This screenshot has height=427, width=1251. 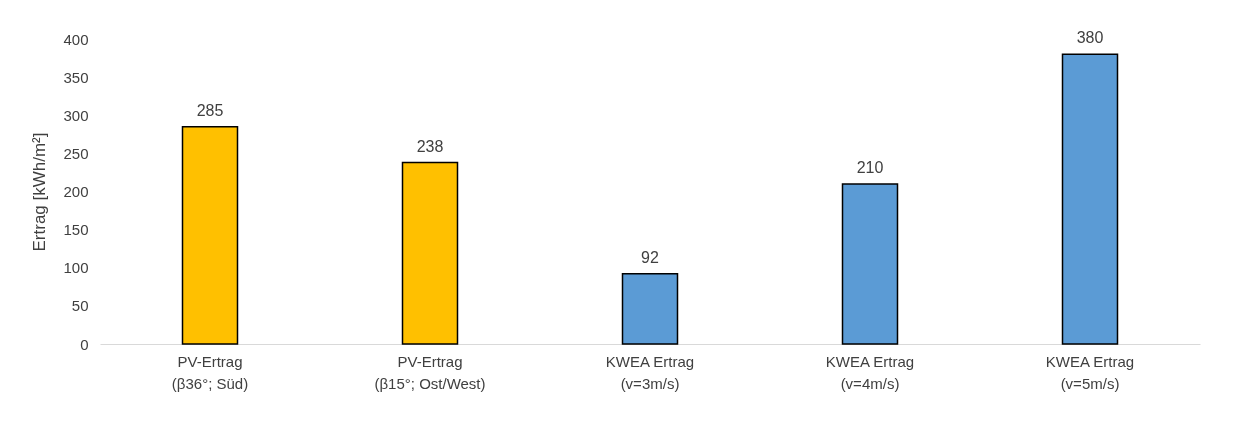 I want to click on y-tick-label: 50, so click(x=80, y=306).